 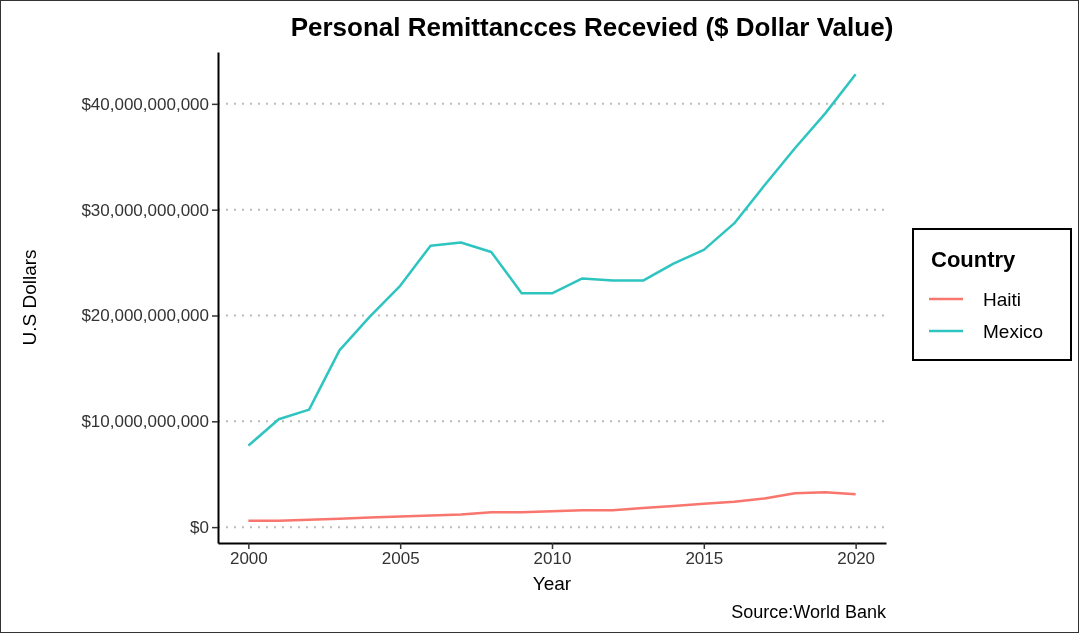 What do you see at coordinates (592, 27) in the screenshot?
I see `chart-title: Personal Remittancces Recevied ($ Dollar Value)` at bounding box center [592, 27].